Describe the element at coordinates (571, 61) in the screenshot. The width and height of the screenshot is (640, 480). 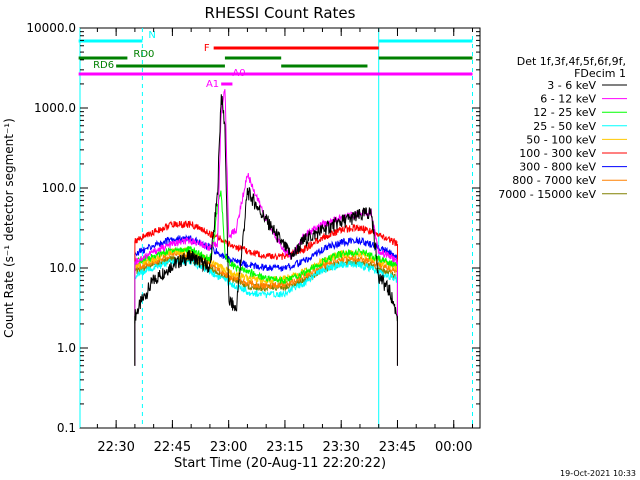
I see `legend-header-line-1: Det 1f,3f,4f,5f,6f,9f,` at that location.